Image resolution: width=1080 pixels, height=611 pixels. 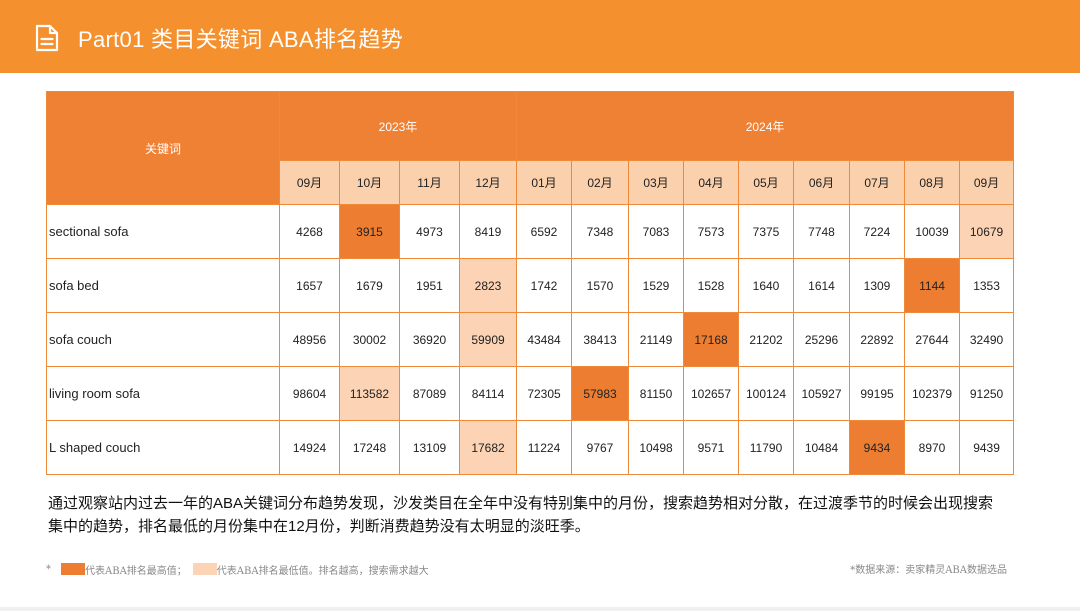 I want to click on rank-cell: 11224, so click(x=544, y=447).